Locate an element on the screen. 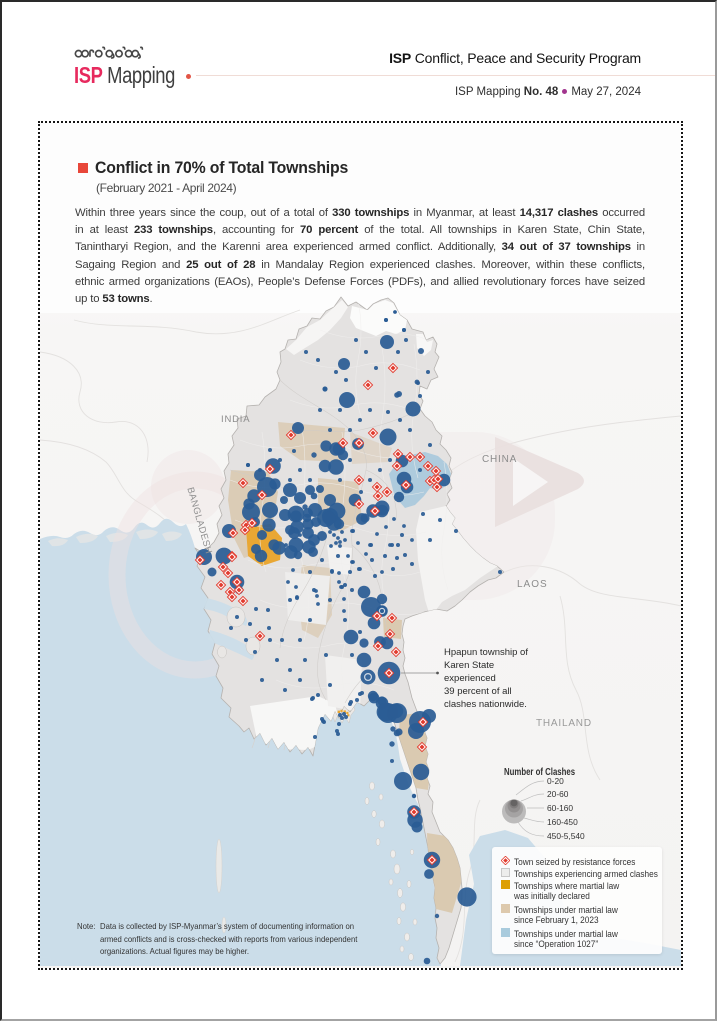 This screenshot has height=1024, width=717. svg-text: 0-20 is located at coordinates (555, 781).